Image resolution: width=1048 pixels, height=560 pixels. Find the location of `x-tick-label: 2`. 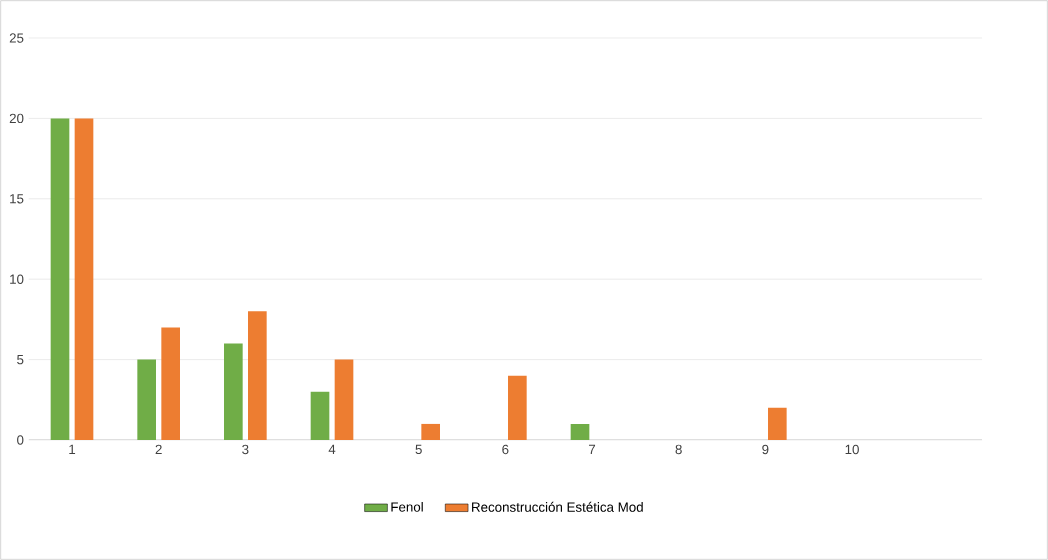

x-tick-label: 2 is located at coordinates (158, 449).